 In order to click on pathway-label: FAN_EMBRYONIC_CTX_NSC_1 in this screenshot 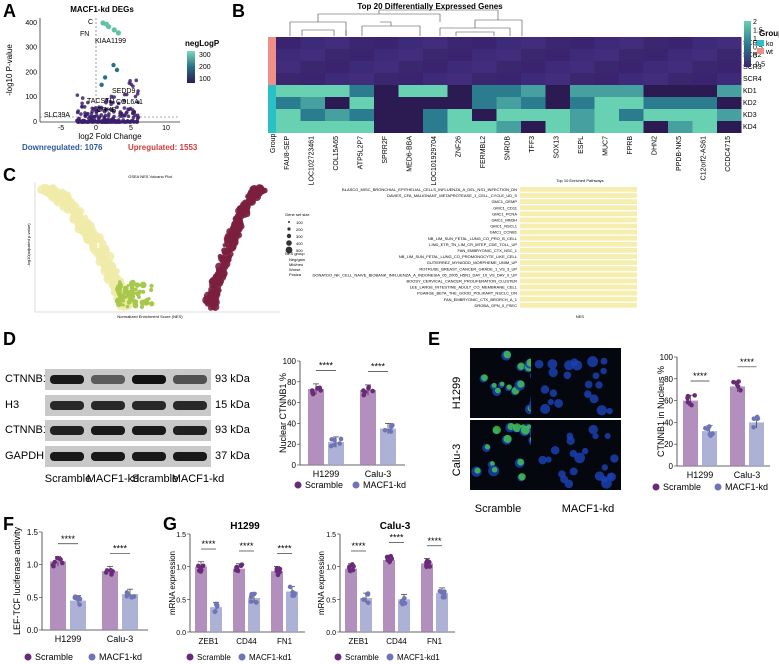, I will do `click(488, 250)`.